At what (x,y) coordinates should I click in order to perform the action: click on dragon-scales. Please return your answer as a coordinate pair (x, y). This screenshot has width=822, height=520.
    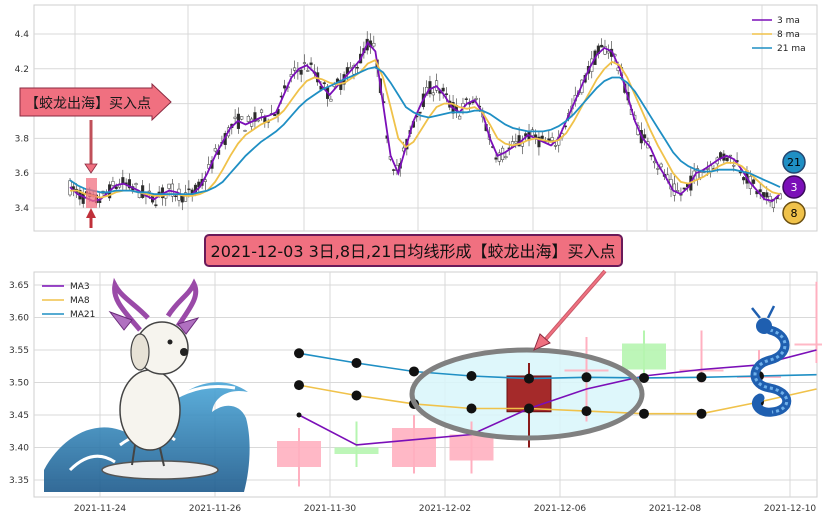
    Looking at the image, I should click on (771, 371).